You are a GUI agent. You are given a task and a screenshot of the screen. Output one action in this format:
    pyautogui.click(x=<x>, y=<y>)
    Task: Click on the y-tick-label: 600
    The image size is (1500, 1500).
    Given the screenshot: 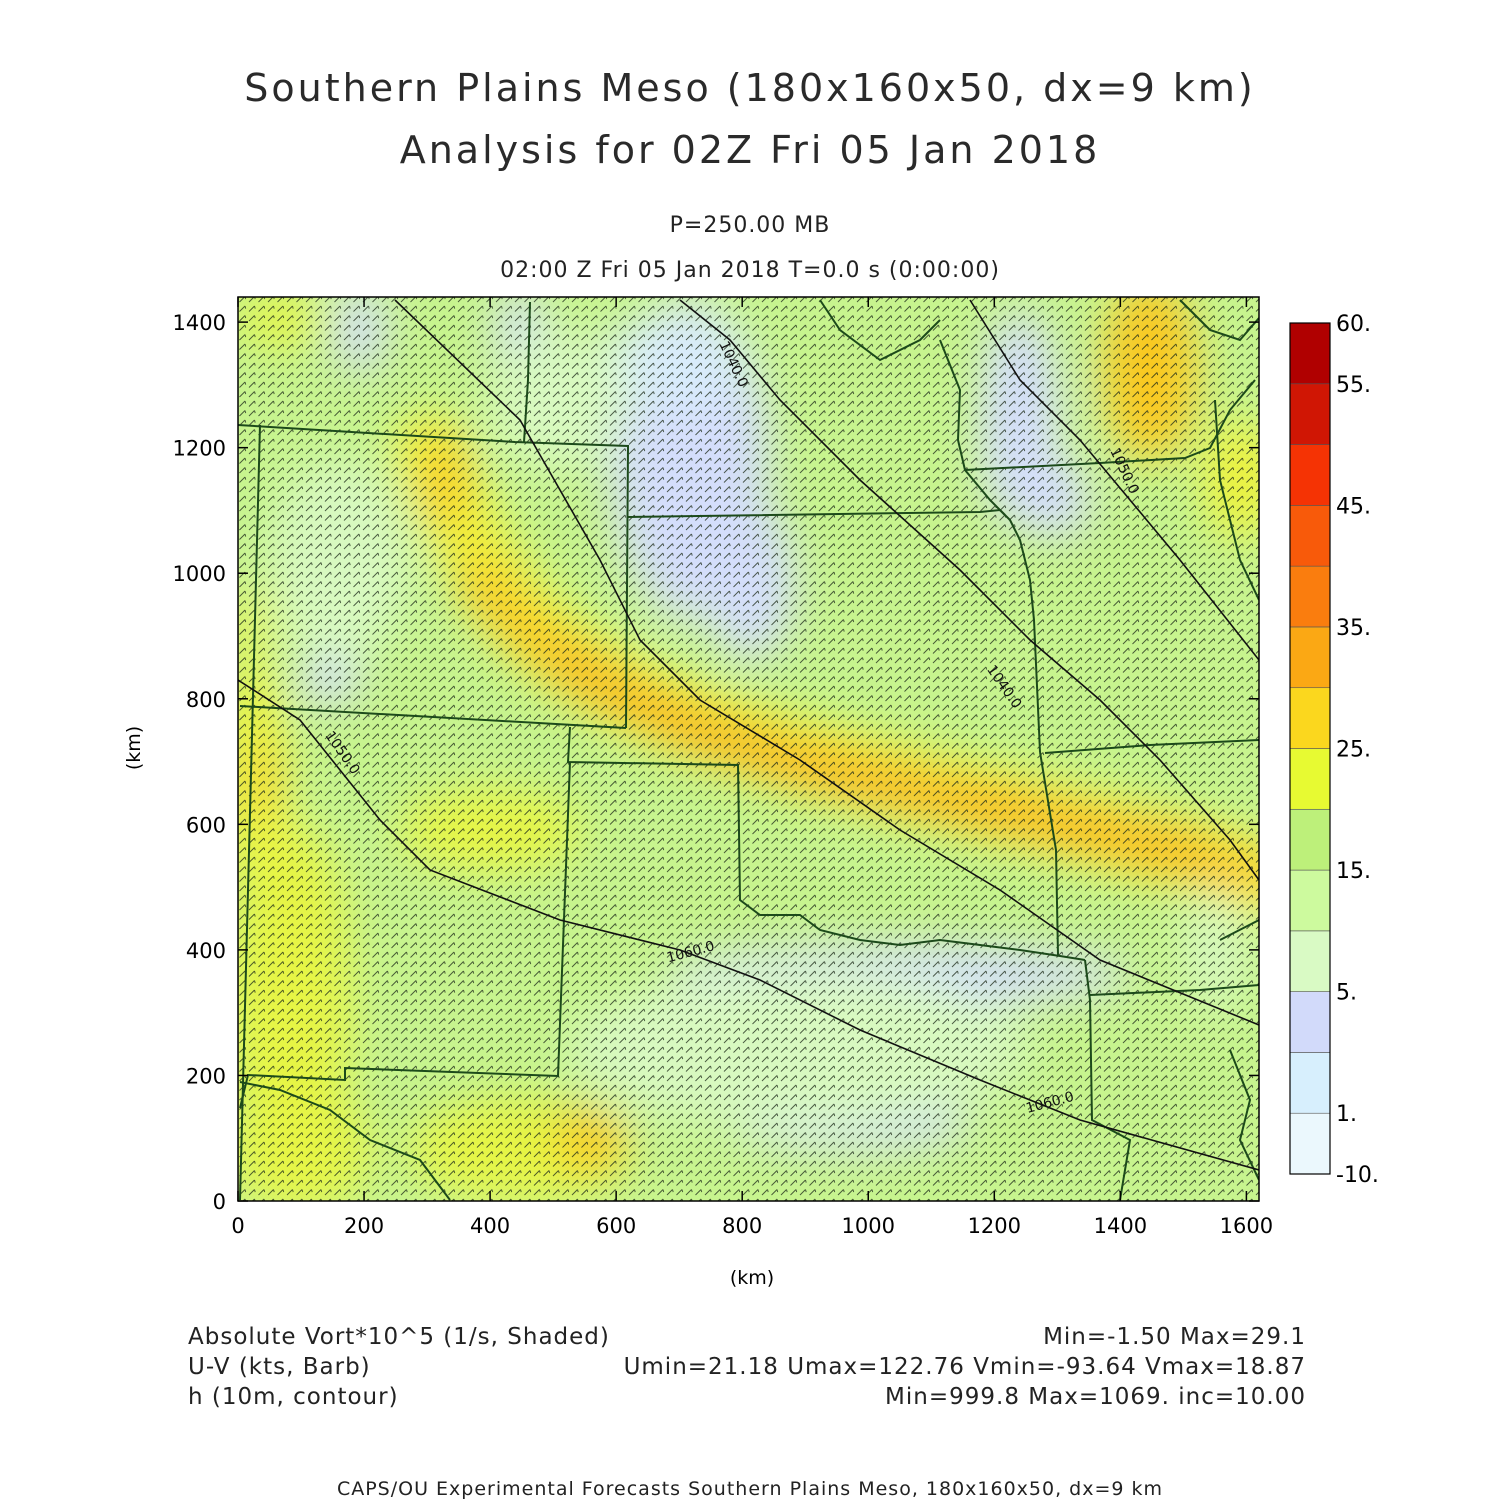 What is the action you would take?
    pyautogui.click(x=206, y=825)
    